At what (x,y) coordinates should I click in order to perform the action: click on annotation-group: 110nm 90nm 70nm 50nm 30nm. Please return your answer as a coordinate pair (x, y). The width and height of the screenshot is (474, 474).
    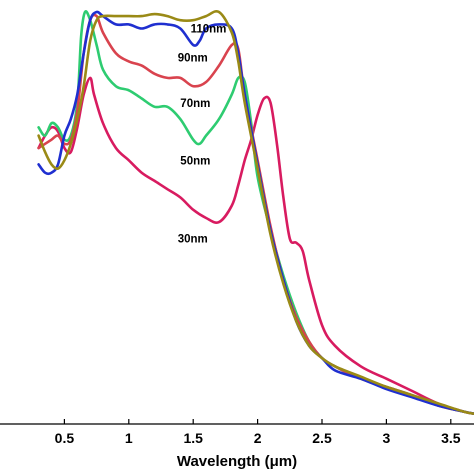
    Looking at the image, I should click on (202, 135).